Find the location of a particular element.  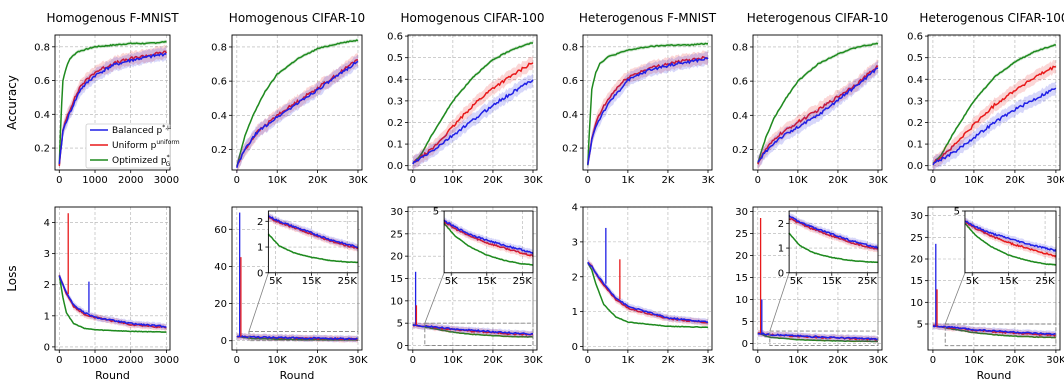

panel-accuracy-3-band-uniform is located at coordinates (472, 113).